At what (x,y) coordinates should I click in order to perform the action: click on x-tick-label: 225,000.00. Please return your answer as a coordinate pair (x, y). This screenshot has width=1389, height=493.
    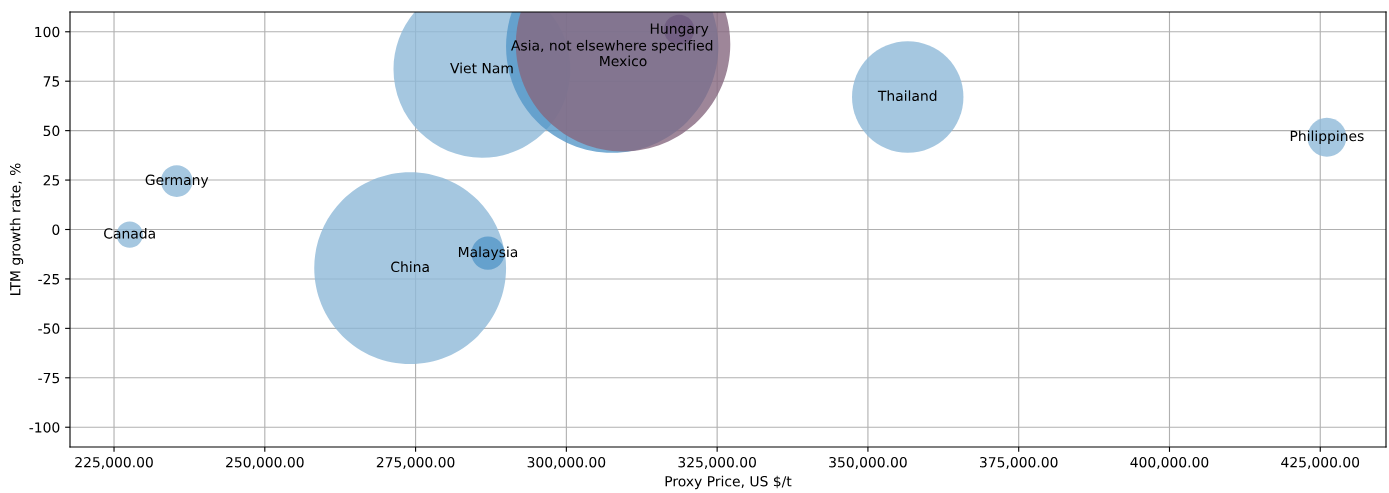
    Looking at the image, I should click on (114, 462).